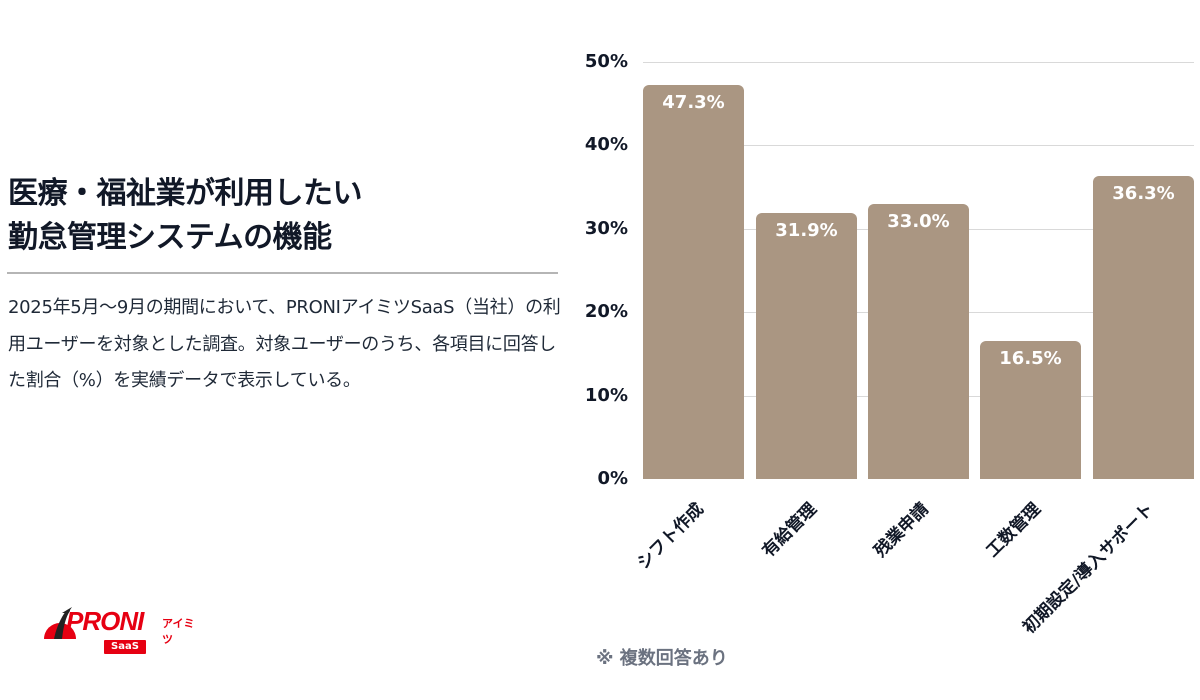 This screenshot has height=700, width=1200. Describe the element at coordinates (105, 621) in the screenshot. I see `logo-brand: PRONI` at that location.